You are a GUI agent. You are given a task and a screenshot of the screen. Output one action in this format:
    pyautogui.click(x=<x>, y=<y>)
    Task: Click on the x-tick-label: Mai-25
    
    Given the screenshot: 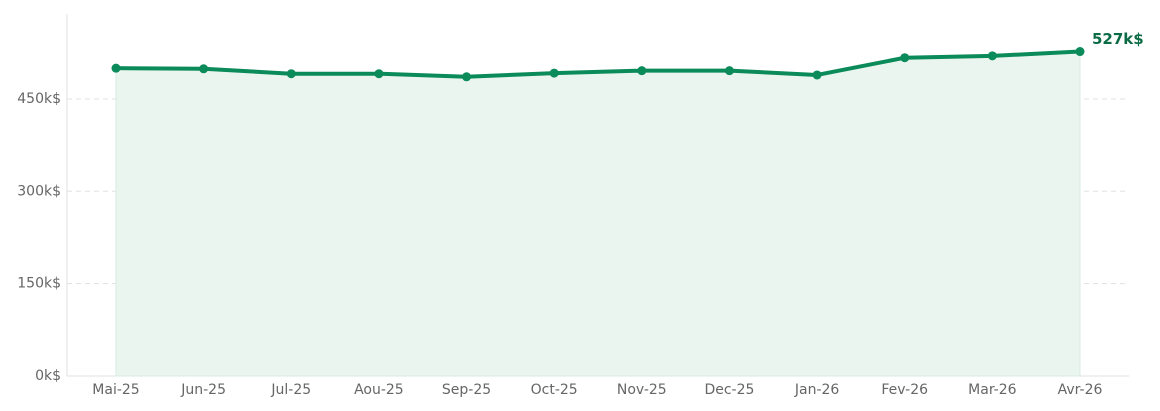 What is the action you would take?
    pyautogui.click(x=115, y=390)
    